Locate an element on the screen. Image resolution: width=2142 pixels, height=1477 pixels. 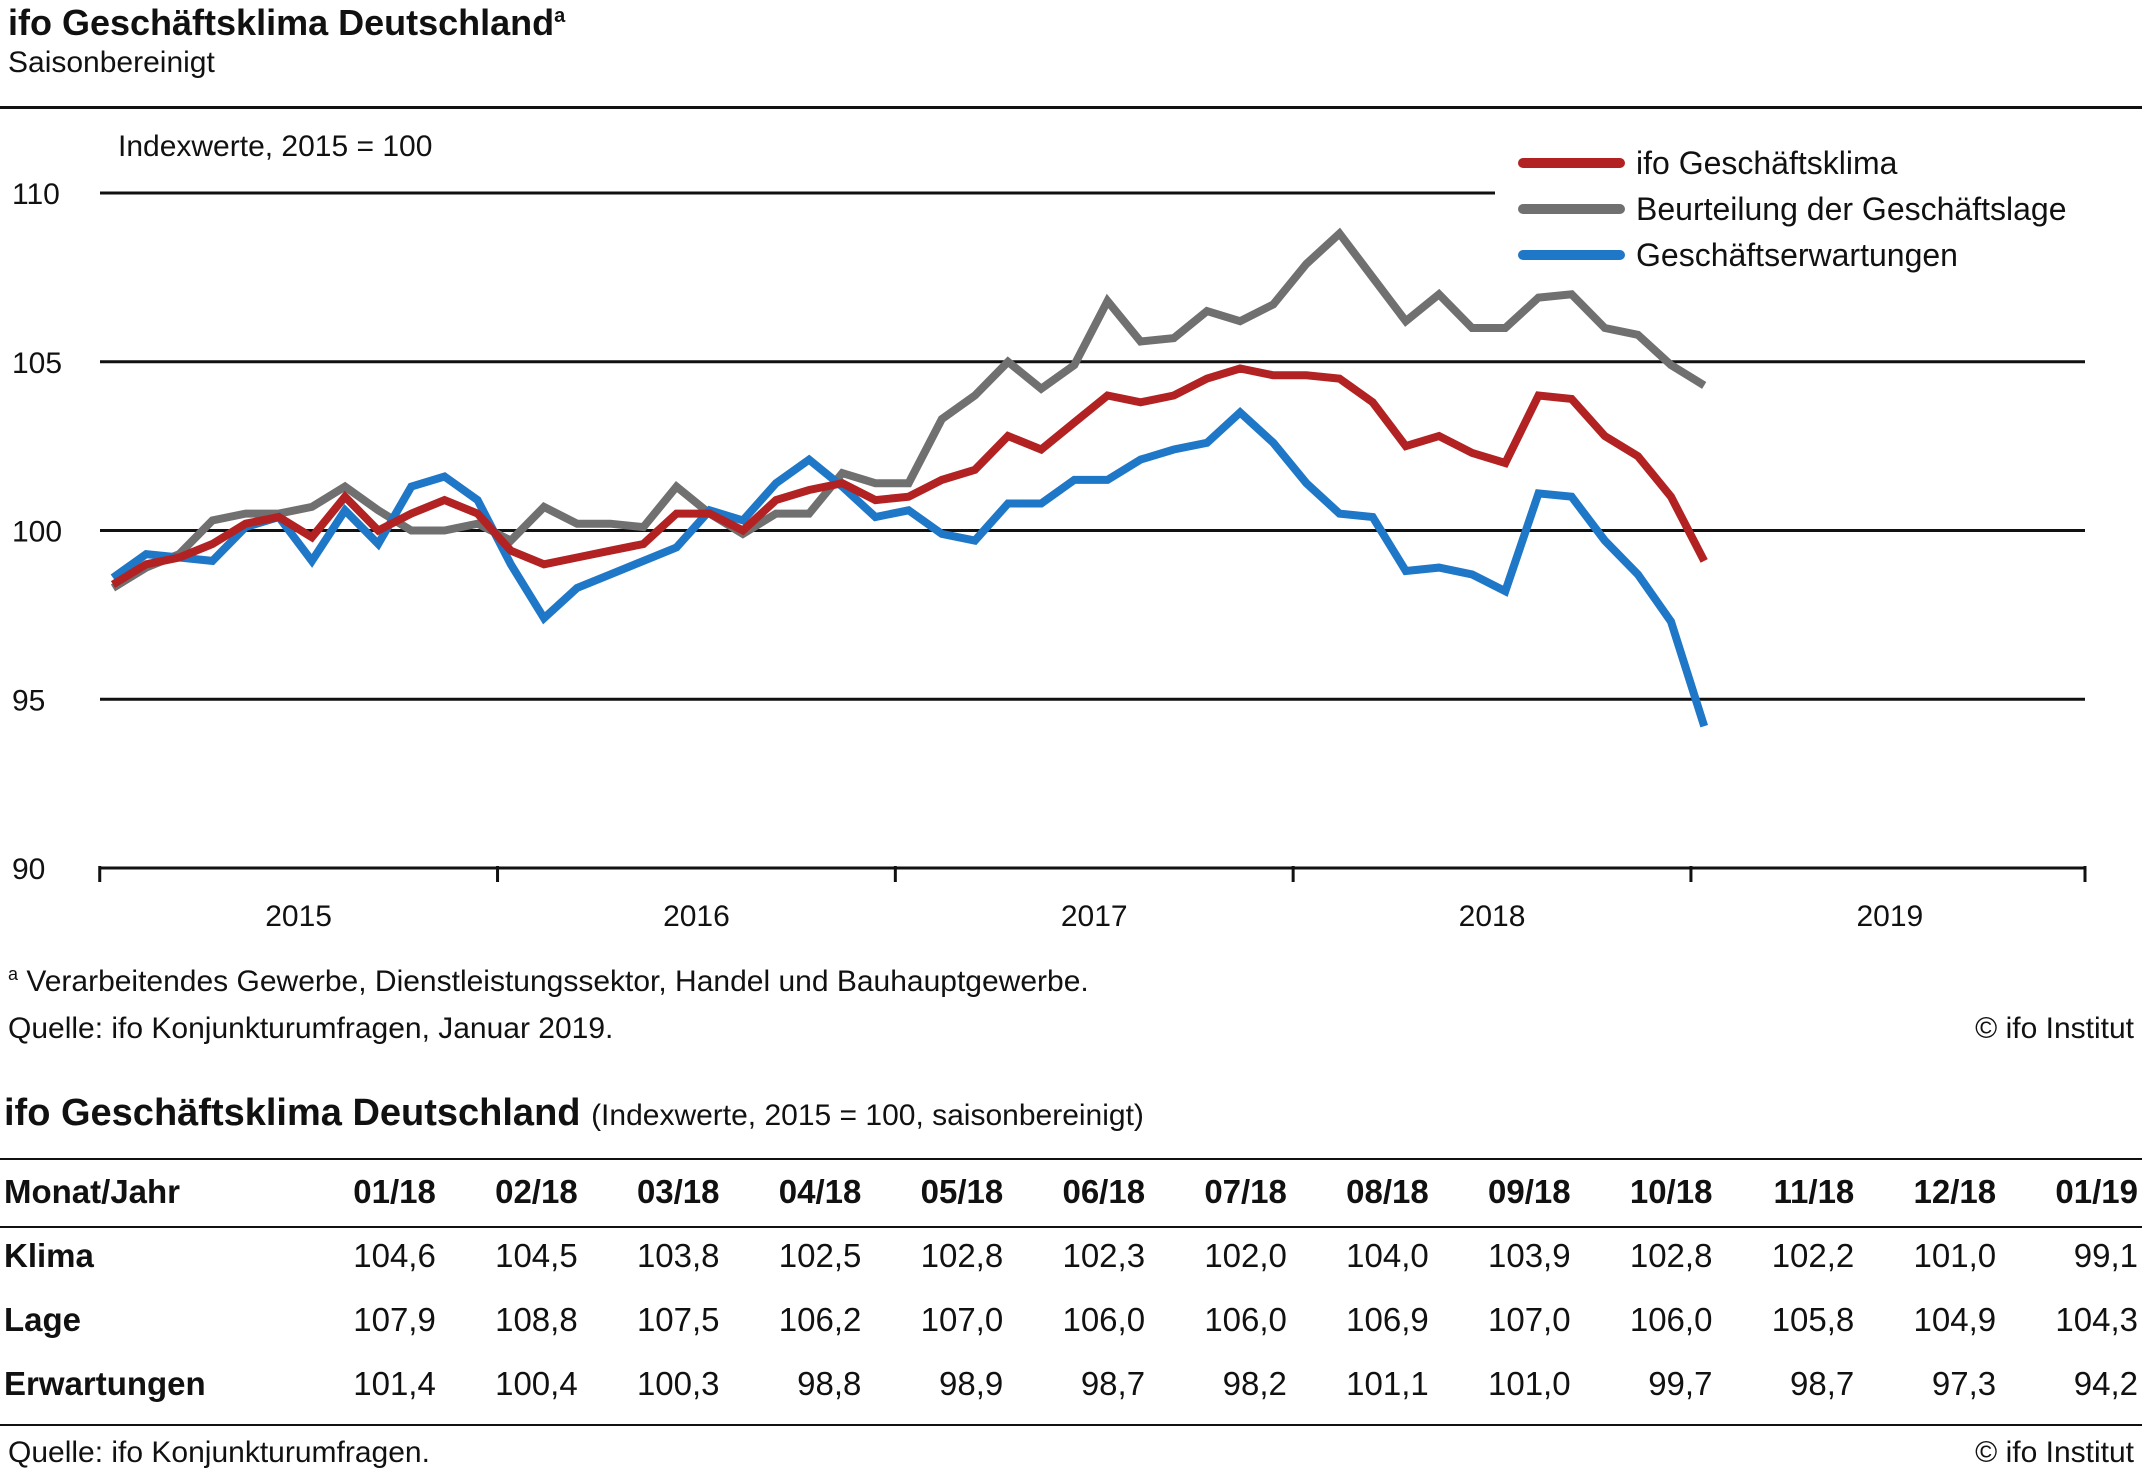
chart-title: ifo Geschäftsklima Deutschlanda is located at coordinates (286, 23).